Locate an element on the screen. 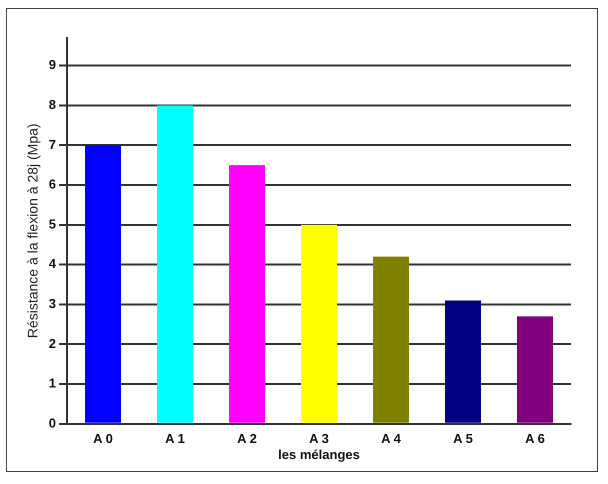  x-tick-label: A 0 is located at coordinates (103, 438).